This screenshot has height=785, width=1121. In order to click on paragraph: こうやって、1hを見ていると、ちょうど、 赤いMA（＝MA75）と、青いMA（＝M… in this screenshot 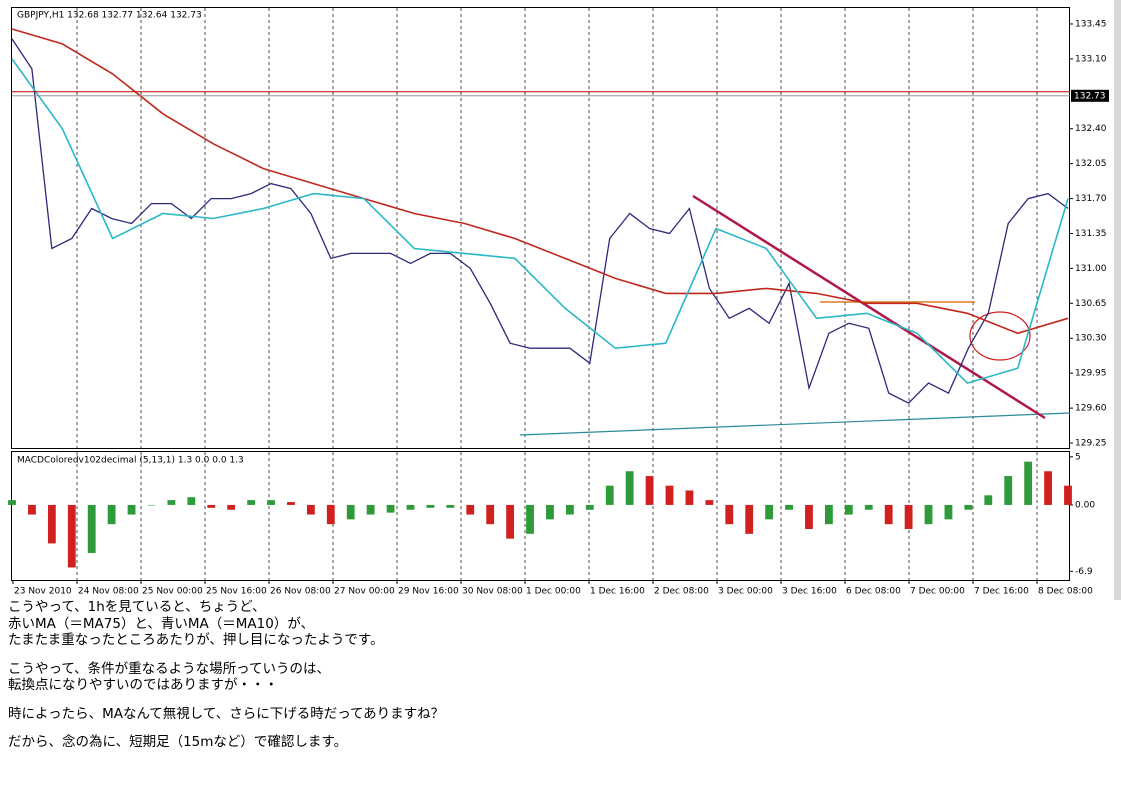, I will do `click(558, 624)`.